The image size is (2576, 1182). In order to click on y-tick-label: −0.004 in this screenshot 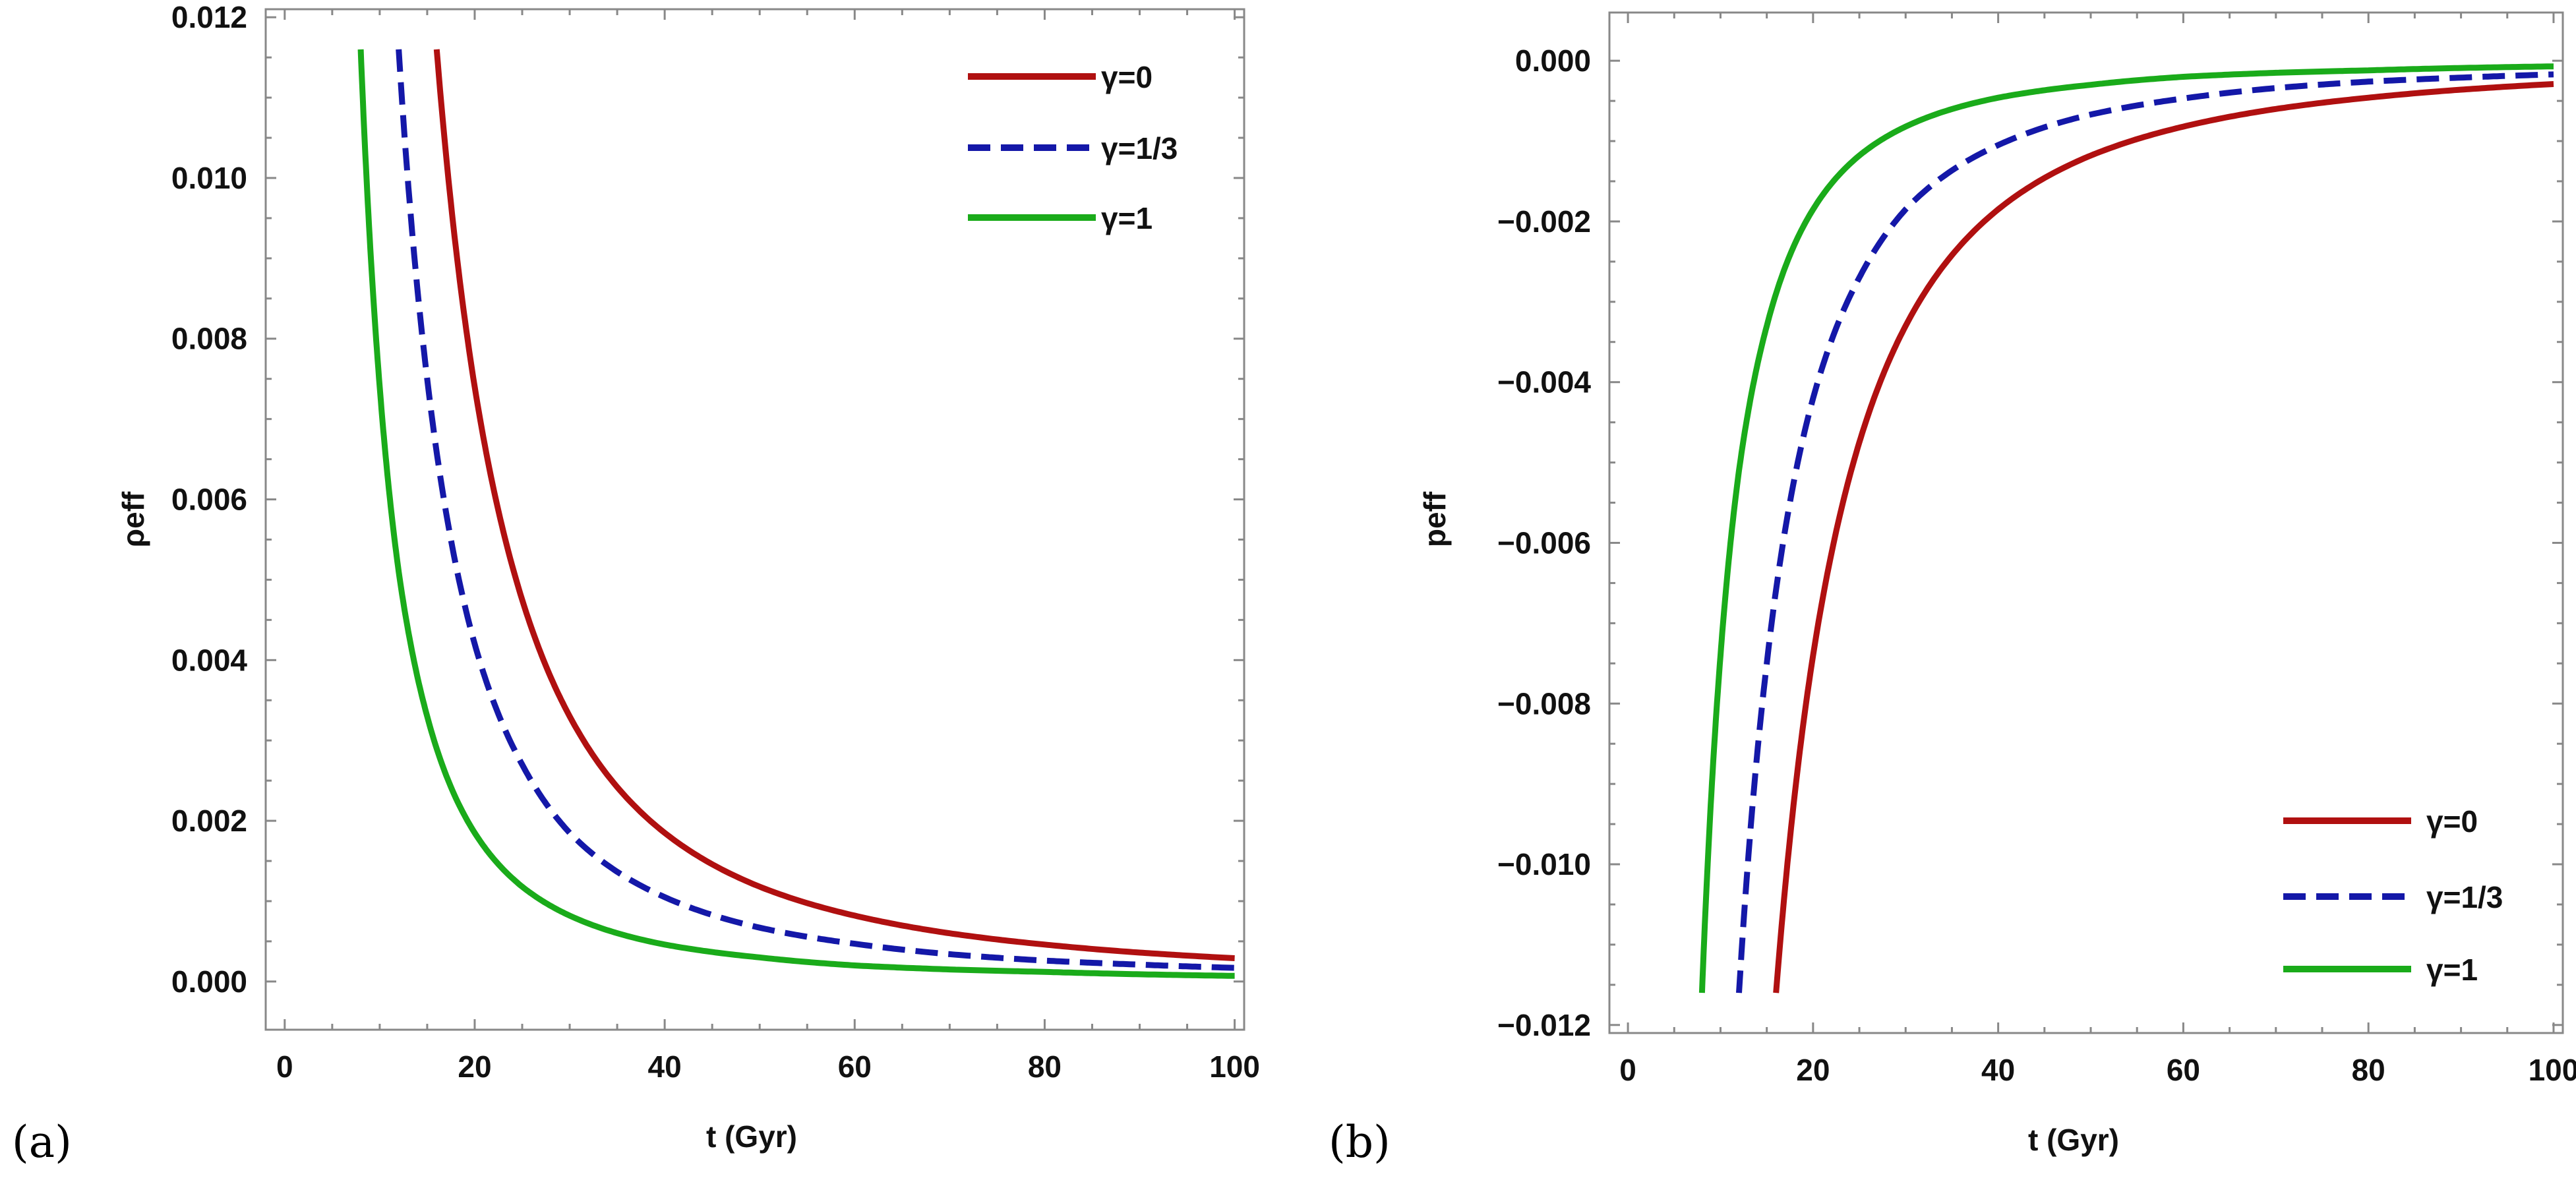, I will do `click(1544, 382)`.